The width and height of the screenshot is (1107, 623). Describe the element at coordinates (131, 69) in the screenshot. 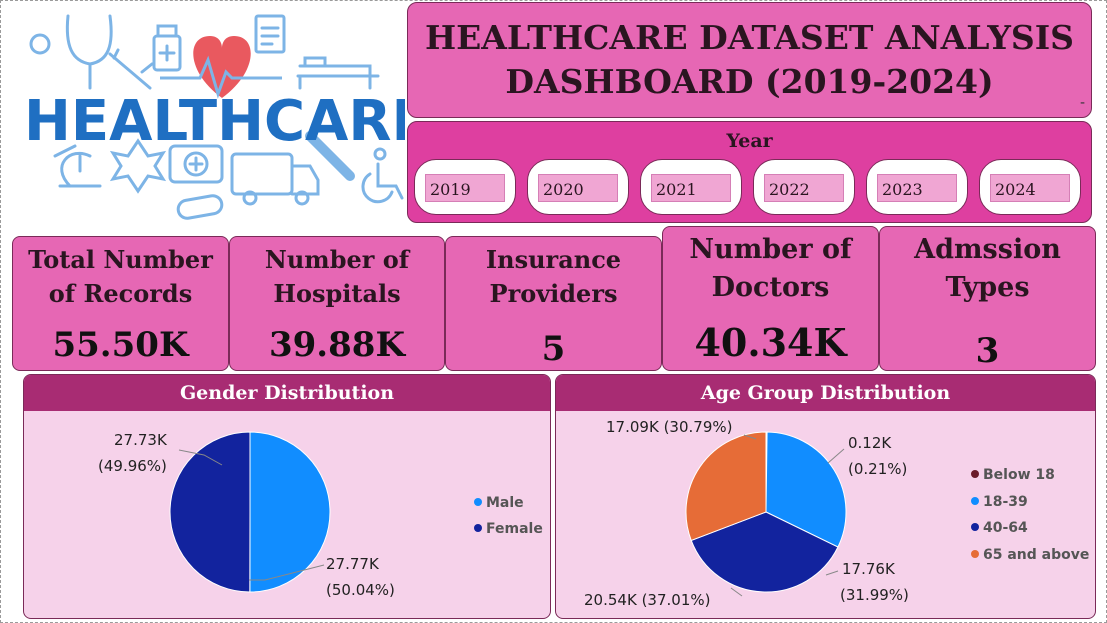

I see `syringe-icon` at that location.